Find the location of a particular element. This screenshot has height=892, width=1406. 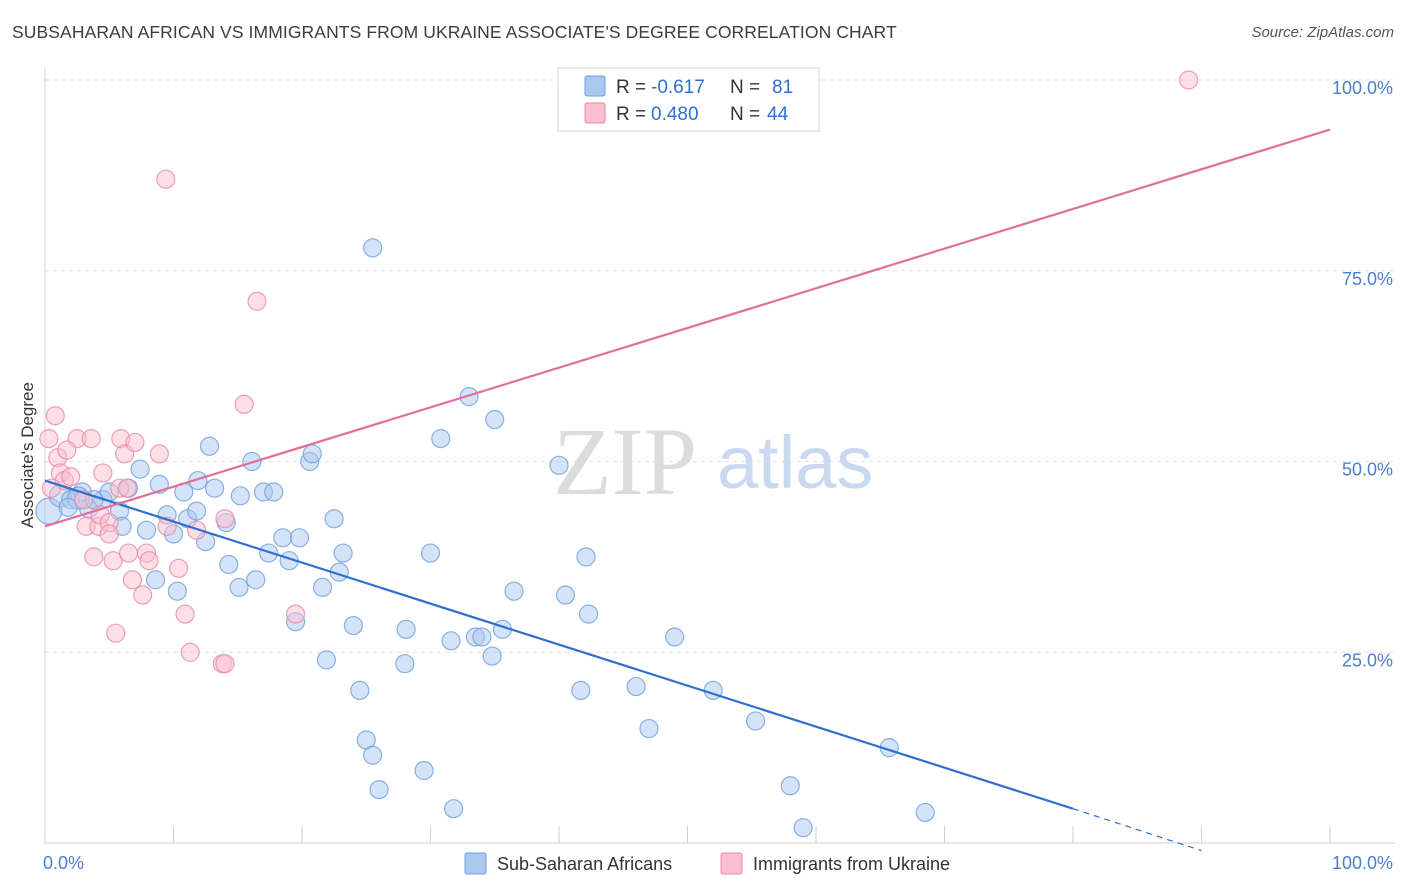

bottom-legend-label-subsaharan: Sub-Saharan Africans is located at coordinates (584, 864).